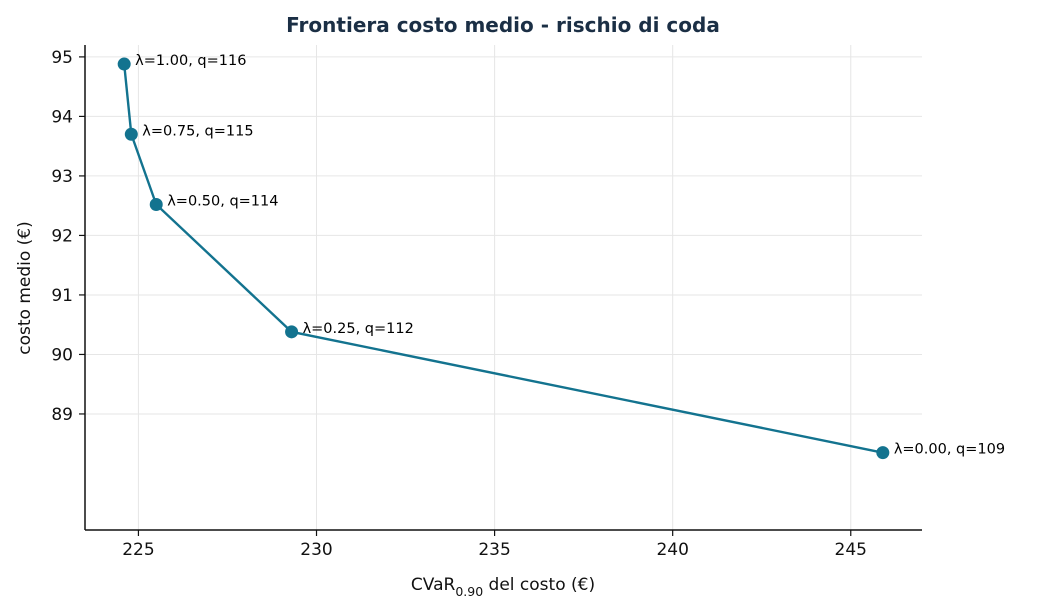 The image size is (1037, 612). Describe the element at coordinates (494, 550) in the screenshot. I see `x-tick-label: 235` at that location.